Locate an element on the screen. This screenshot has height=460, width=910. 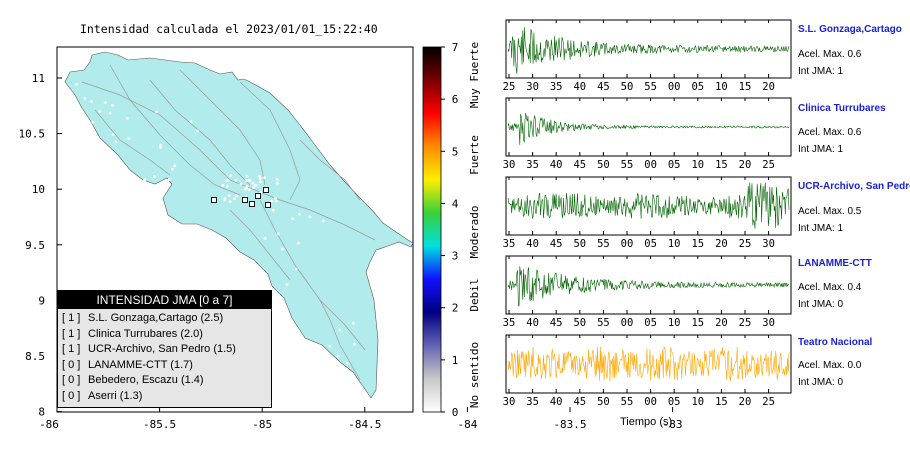
lon-tick-label: -84 is located at coordinates (467, 424).